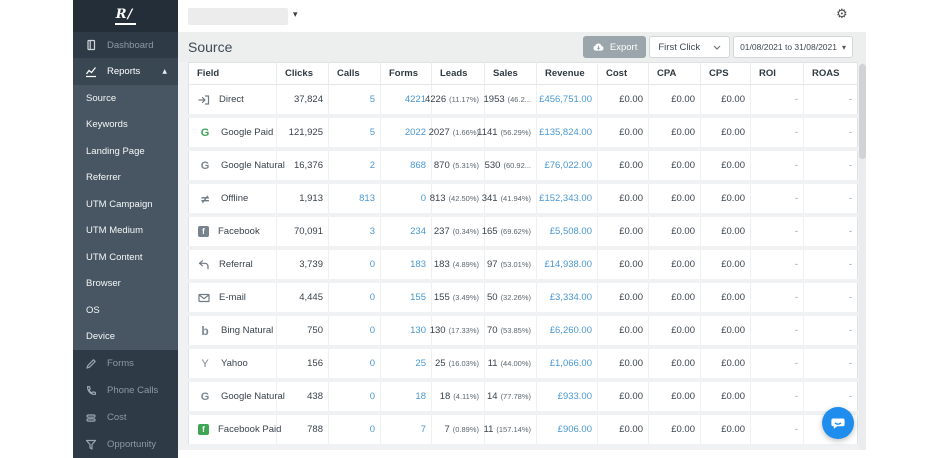  Describe the element at coordinates (93, 310) in the screenshot. I see `sidebar-item-os: OS` at that location.